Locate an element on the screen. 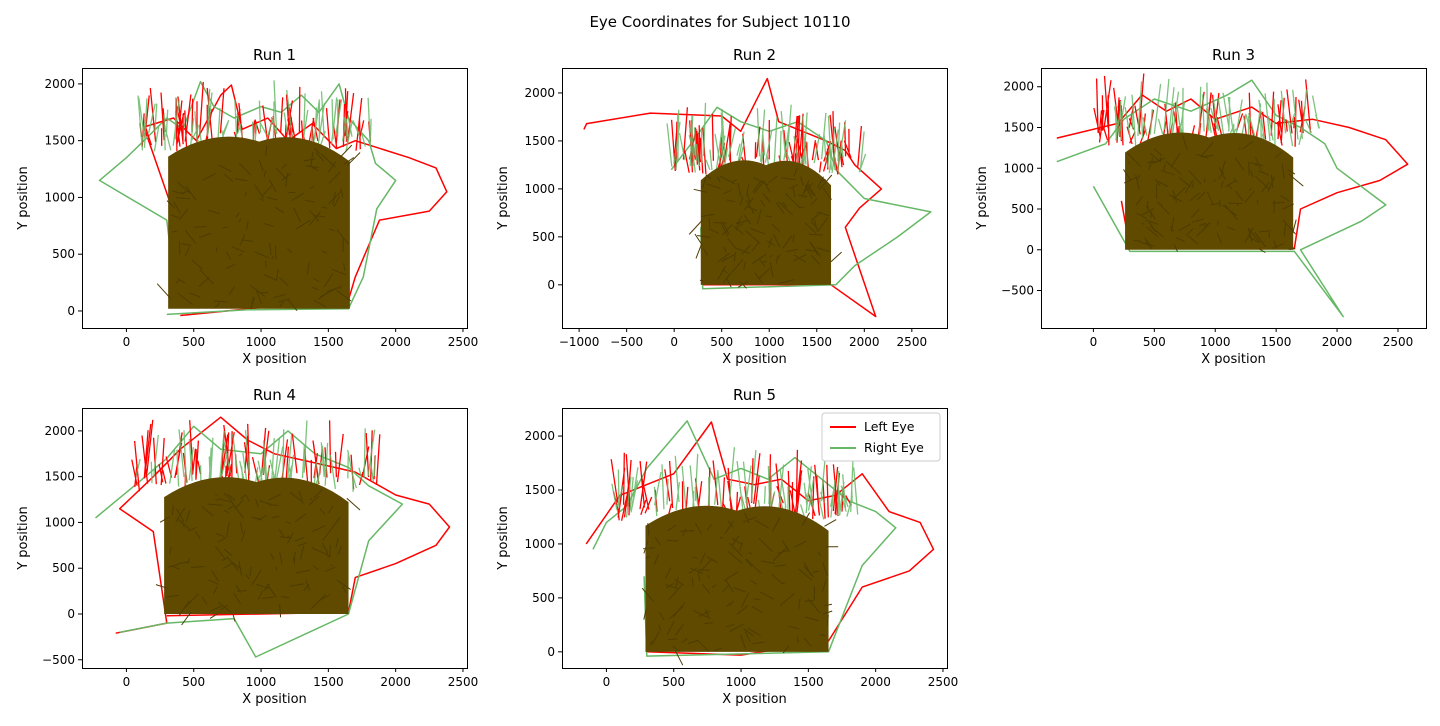  legend-label: Right Eye is located at coordinates (894, 447).